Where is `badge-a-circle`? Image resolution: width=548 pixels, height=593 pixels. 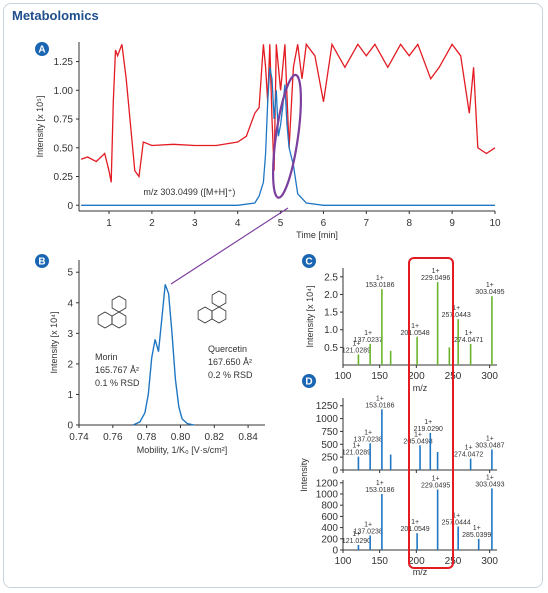 badge-a-circle is located at coordinates (42, 49).